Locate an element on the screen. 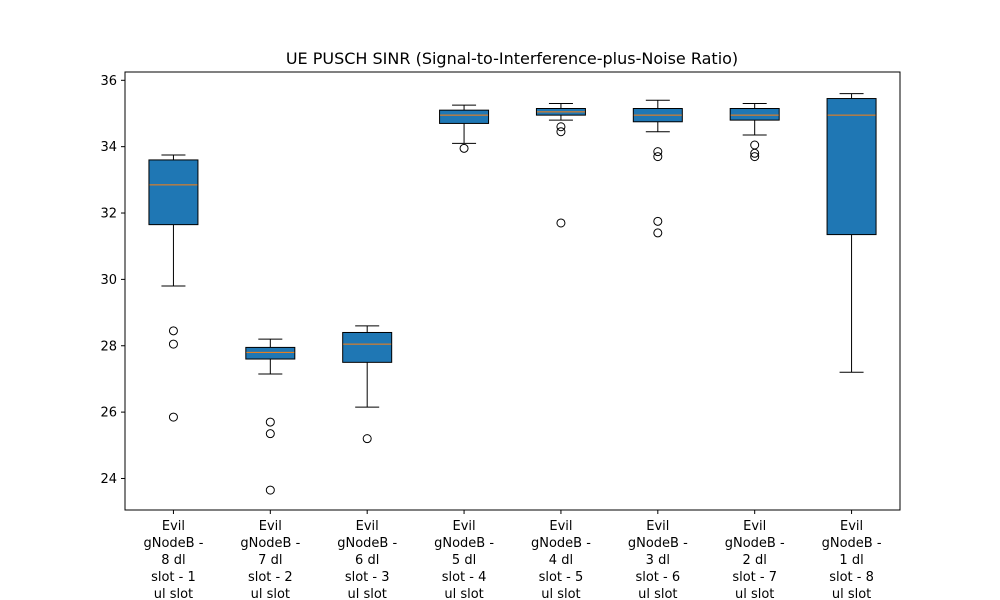 This screenshot has height=600, width=1000. y-tick-label: 36 is located at coordinates (108, 81).